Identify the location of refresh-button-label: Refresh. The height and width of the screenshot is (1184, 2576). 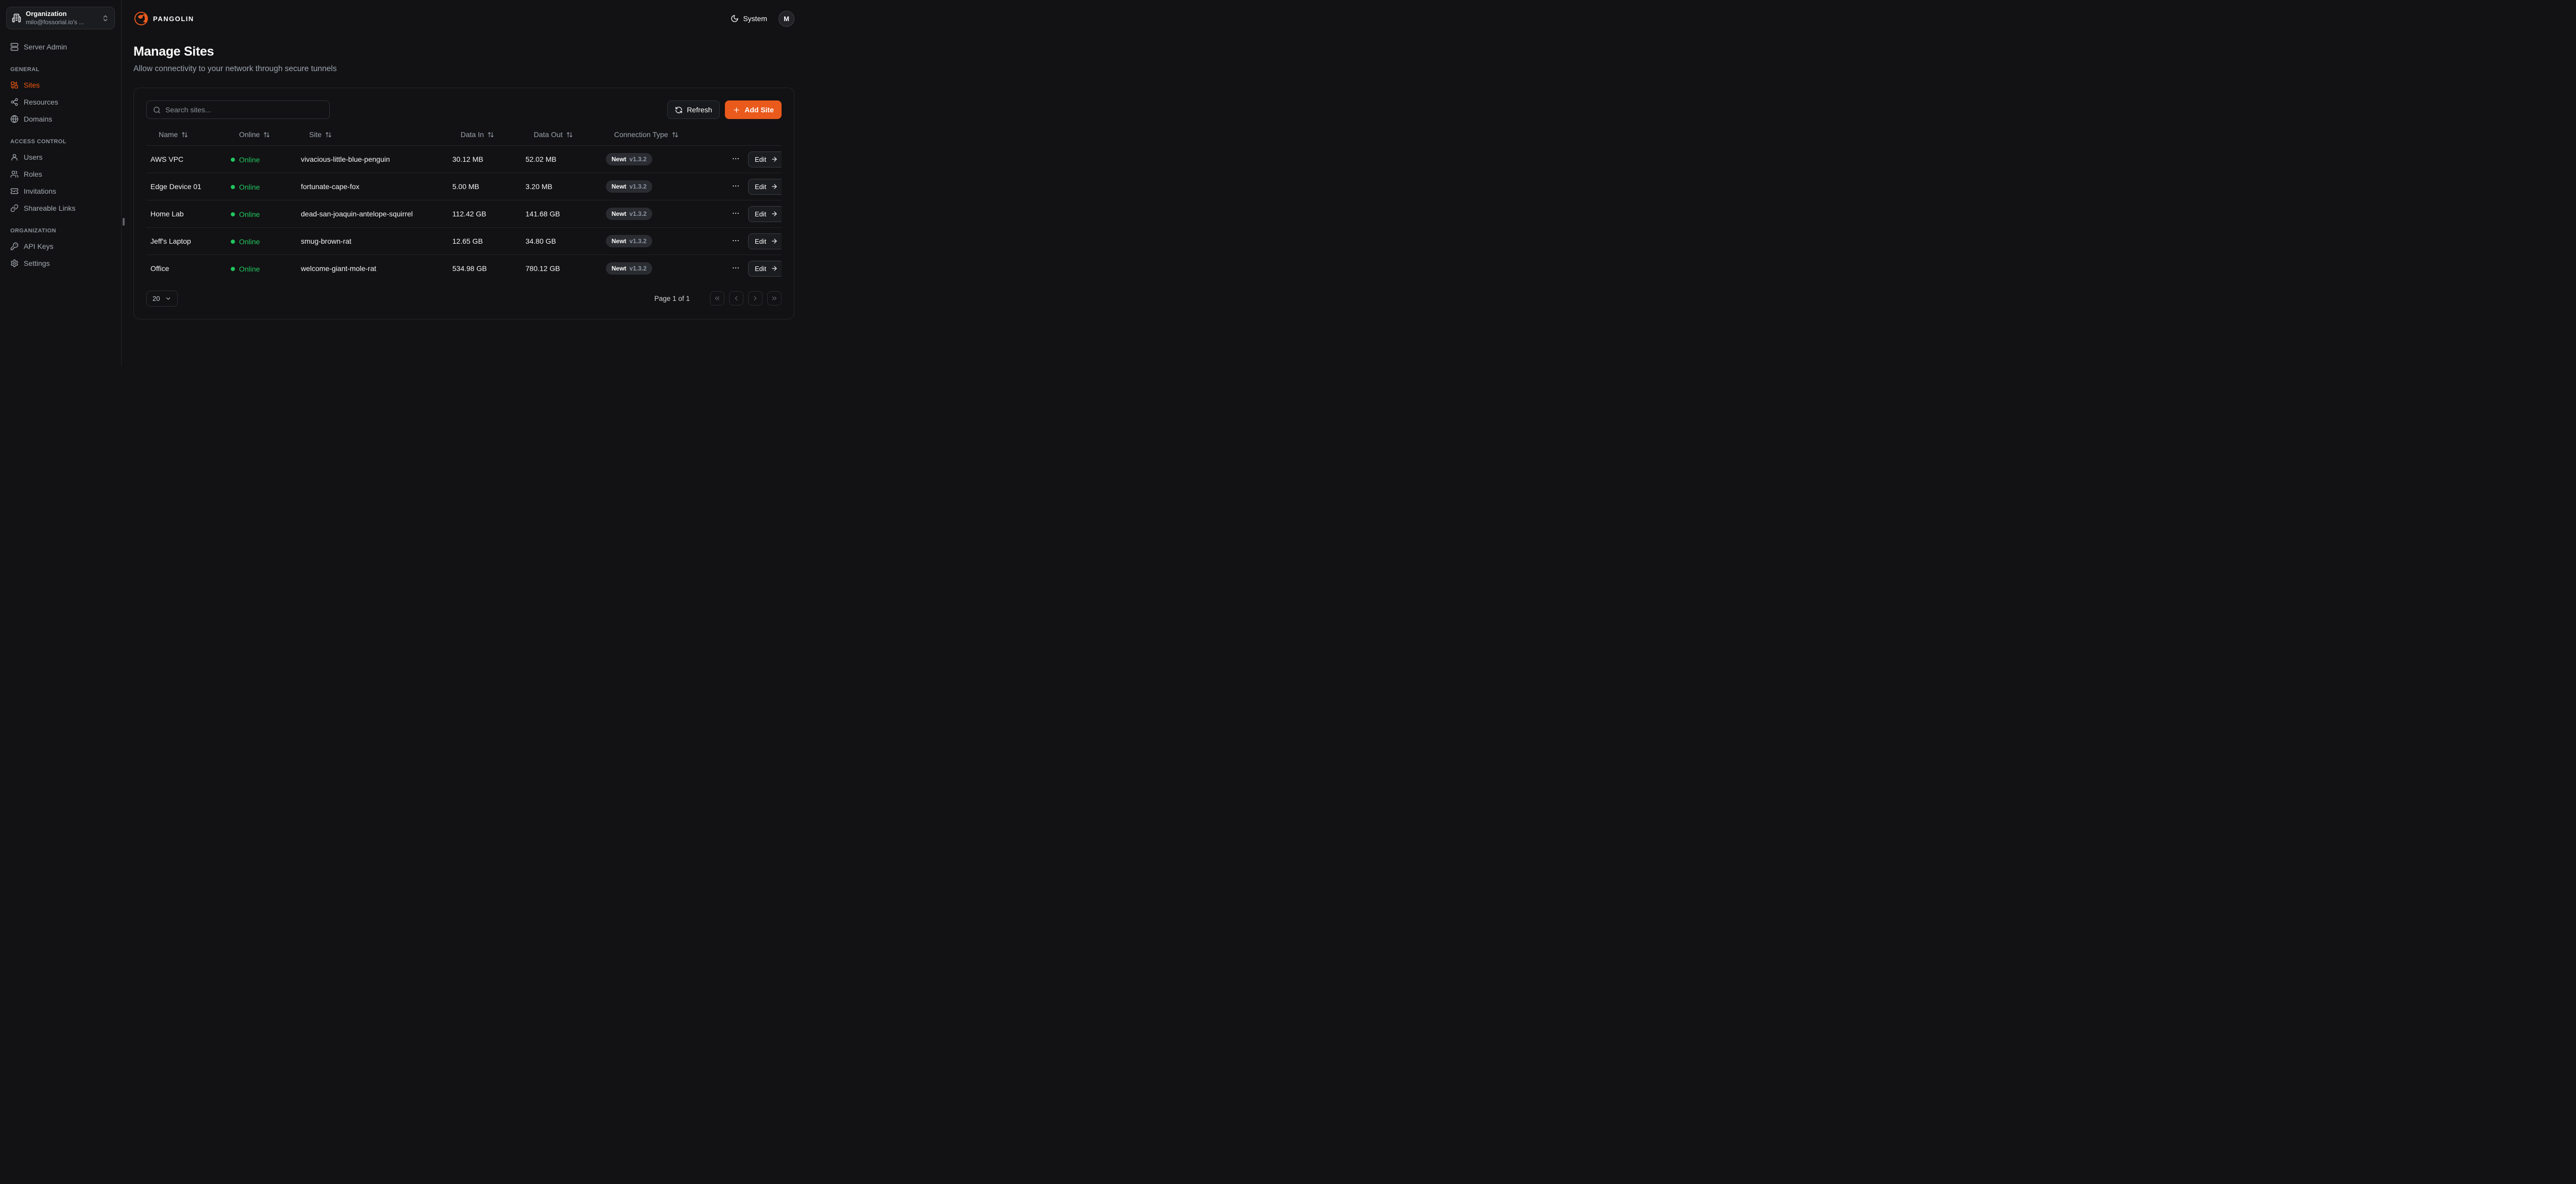
(700, 110).